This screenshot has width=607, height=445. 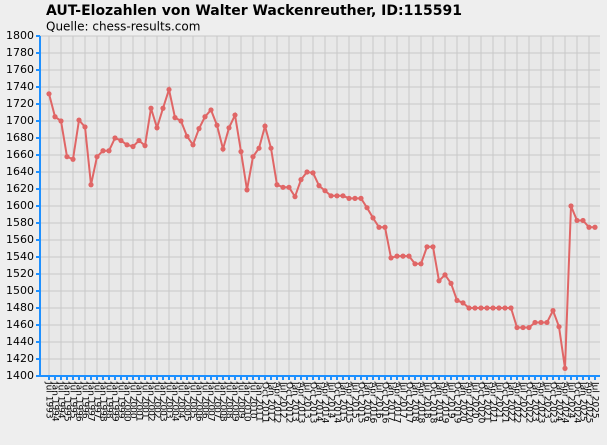 What do you see at coordinates (583, 401) in the screenshot?
I see `x-tick-label: Jan 2025` at bounding box center [583, 401].